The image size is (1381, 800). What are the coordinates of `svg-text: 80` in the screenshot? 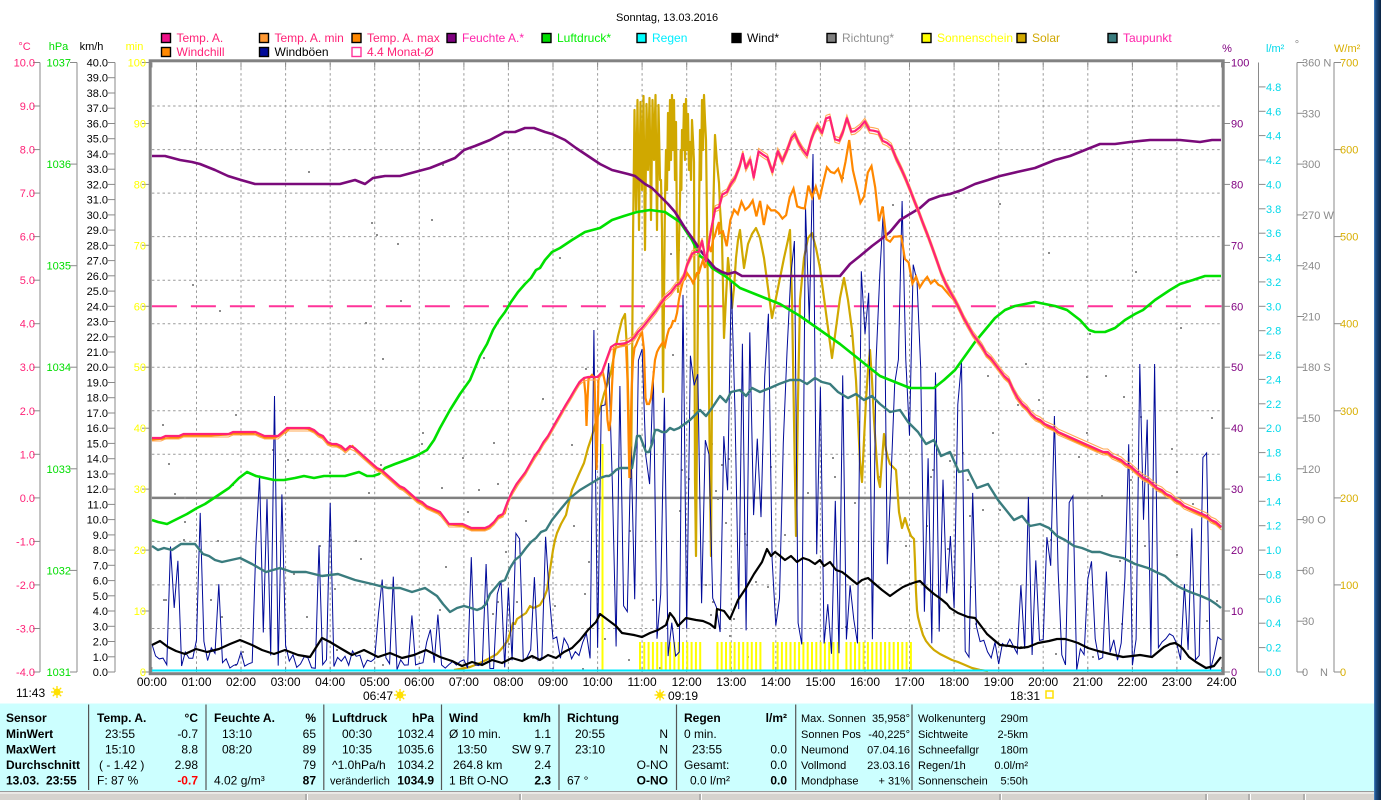 It's located at (1237, 185).